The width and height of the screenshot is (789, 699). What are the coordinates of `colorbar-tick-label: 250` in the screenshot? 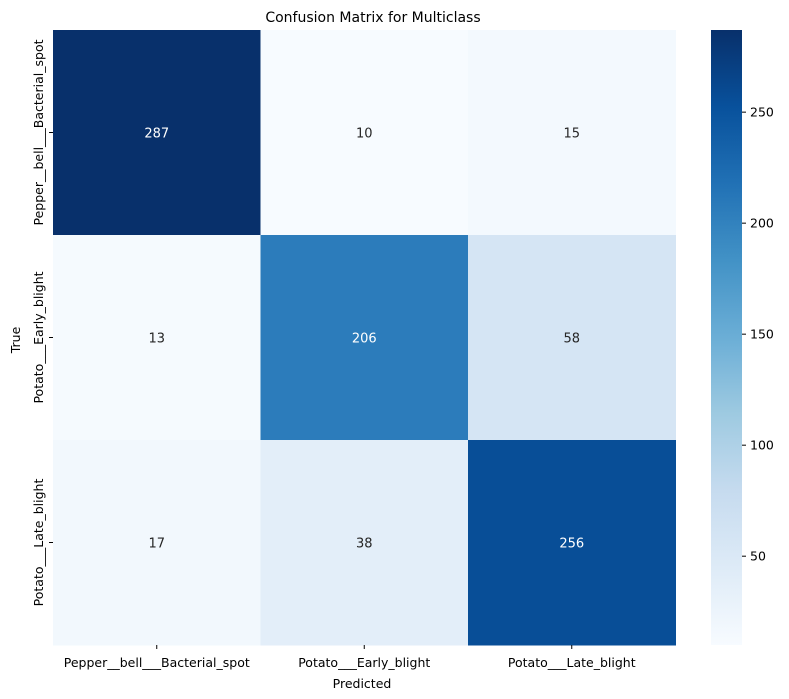 It's located at (762, 112).